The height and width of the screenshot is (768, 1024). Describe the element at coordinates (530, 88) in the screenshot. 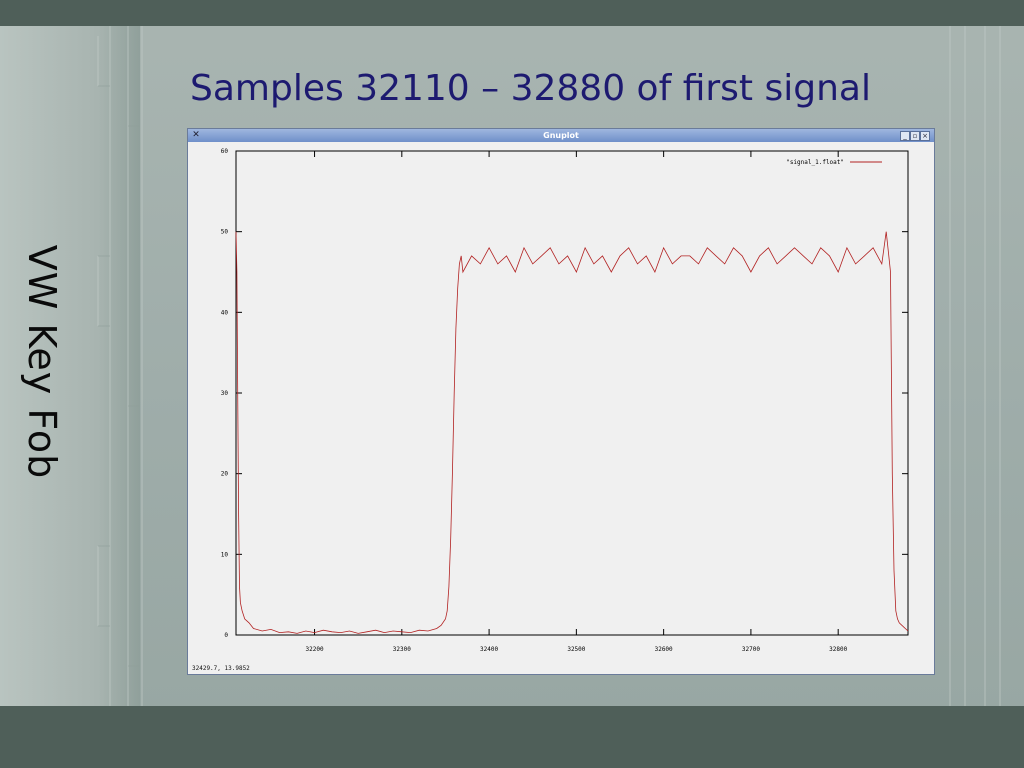

I see `slide-title: Samples 32110 – 32880 of first signal` at that location.